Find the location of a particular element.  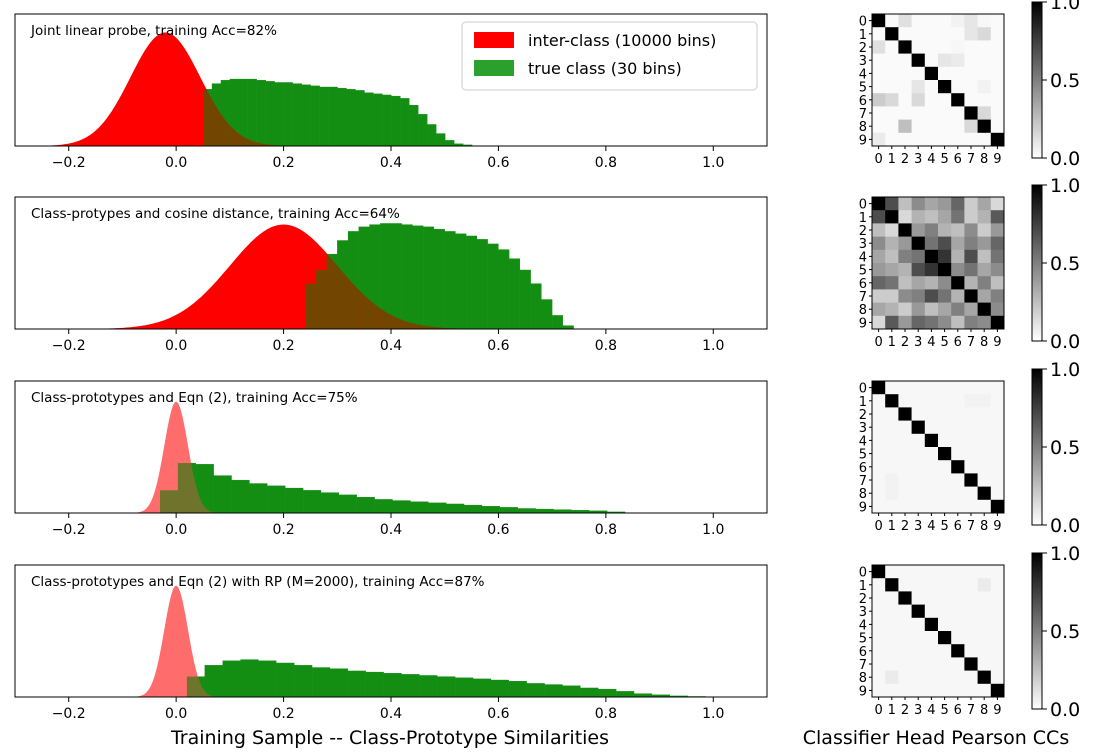

matrix-y-tick-label: 9 is located at coordinates (863, 691).